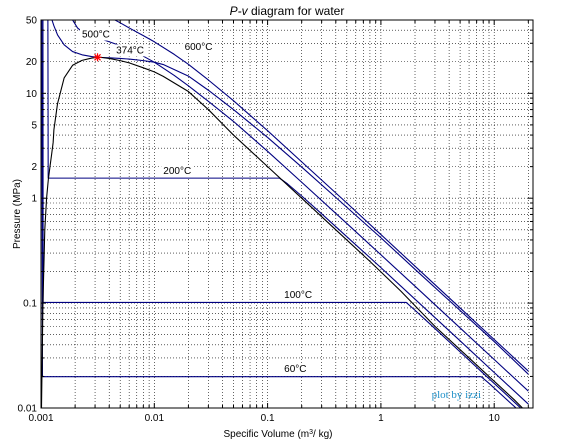 This screenshot has height=443, width=571. Describe the element at coordinates (32, 94) in the screenshot. I see `y-tick-label: 10` at that location.